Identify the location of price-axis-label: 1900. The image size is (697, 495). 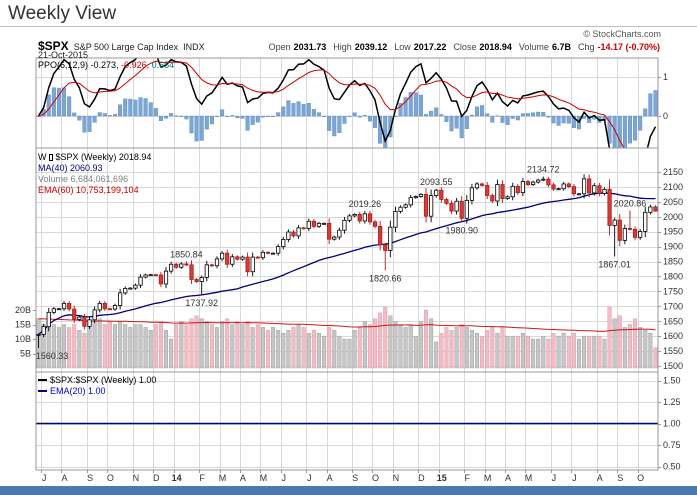
(673, 247).